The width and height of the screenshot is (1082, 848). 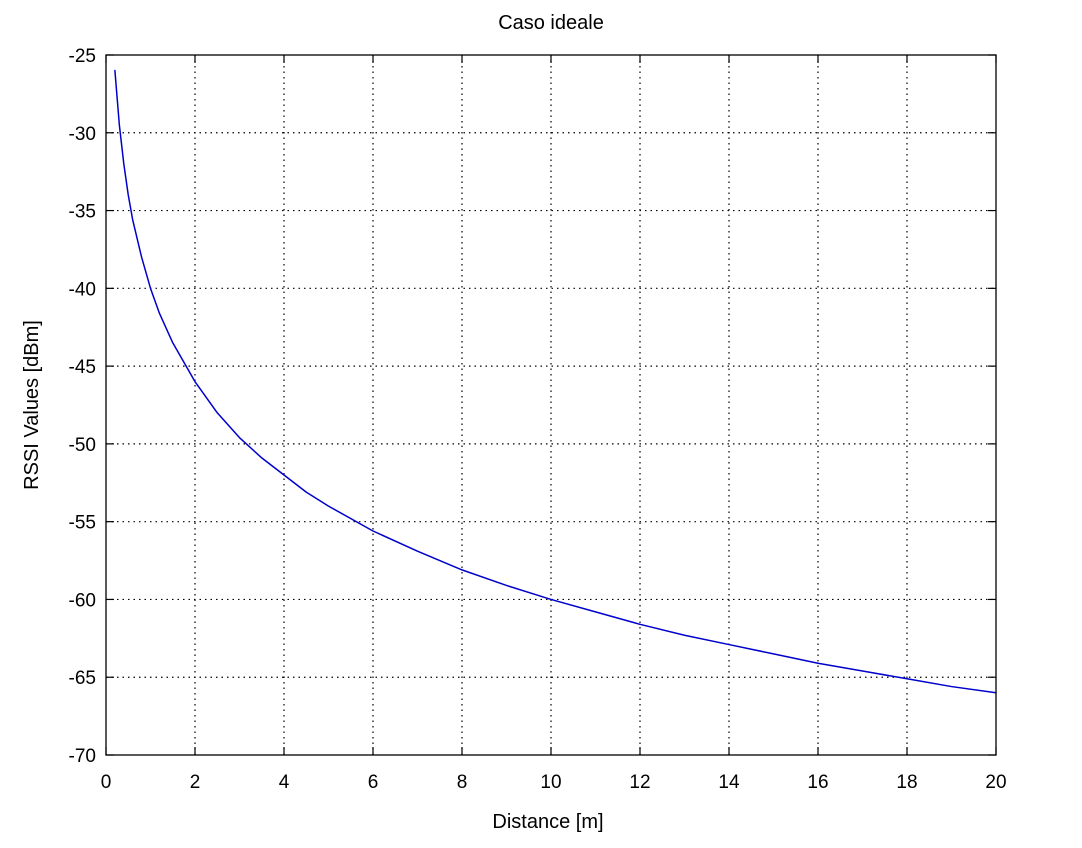 I want to click on y-tick-label-1: -65, so click(x=82, y=678).